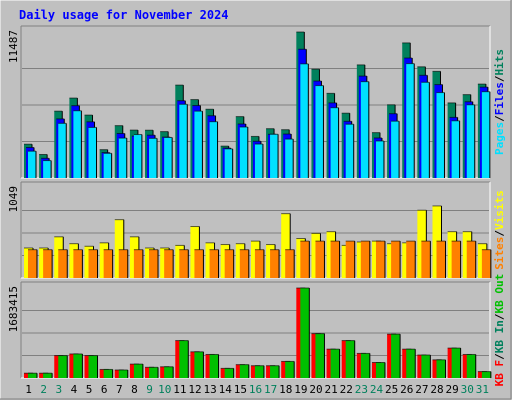  I want to click on legend-part: Pages, so click(499, 138).